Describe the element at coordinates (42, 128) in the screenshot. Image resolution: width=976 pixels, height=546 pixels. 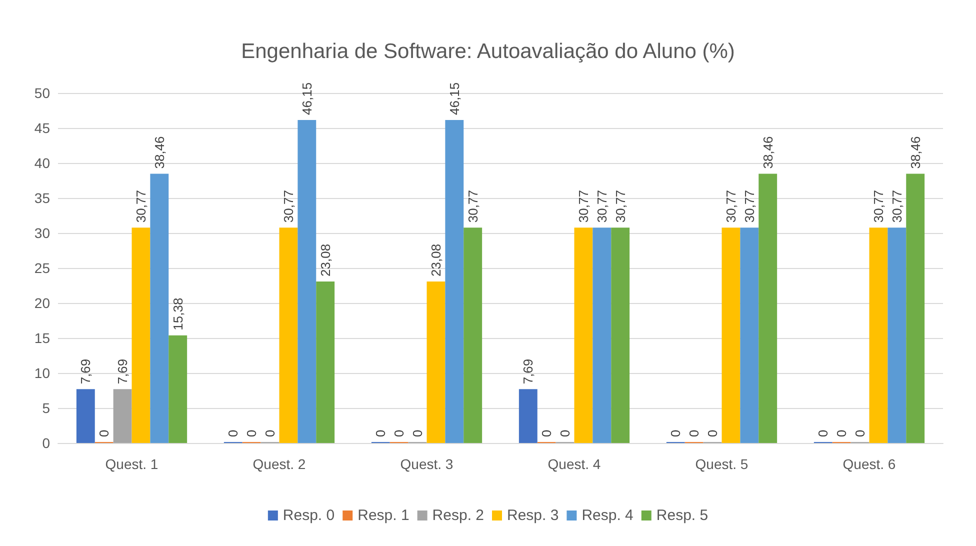
I see `y-tick-label: 45` at that location.